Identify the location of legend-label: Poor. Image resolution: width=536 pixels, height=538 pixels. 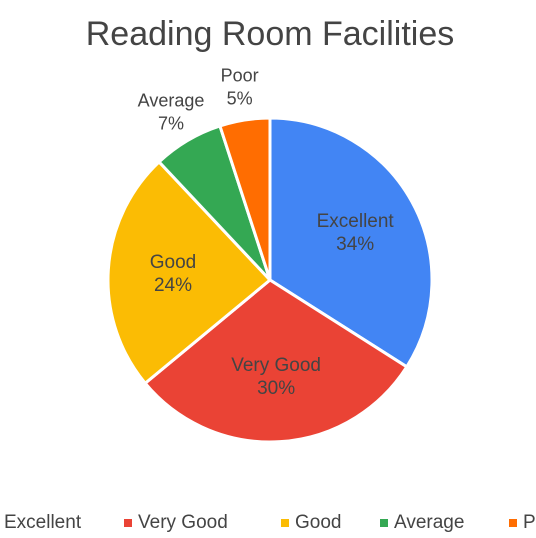
(529, 522).